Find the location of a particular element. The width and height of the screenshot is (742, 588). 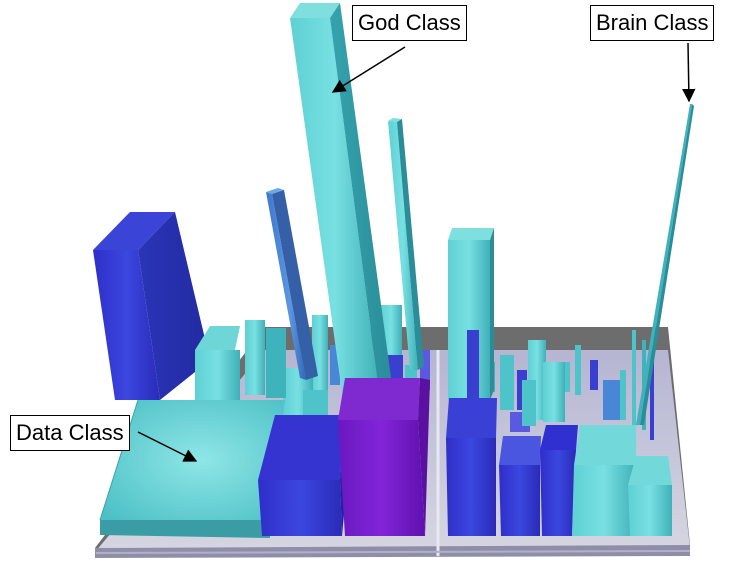

god-class-building is located at coordinates (341, 201).